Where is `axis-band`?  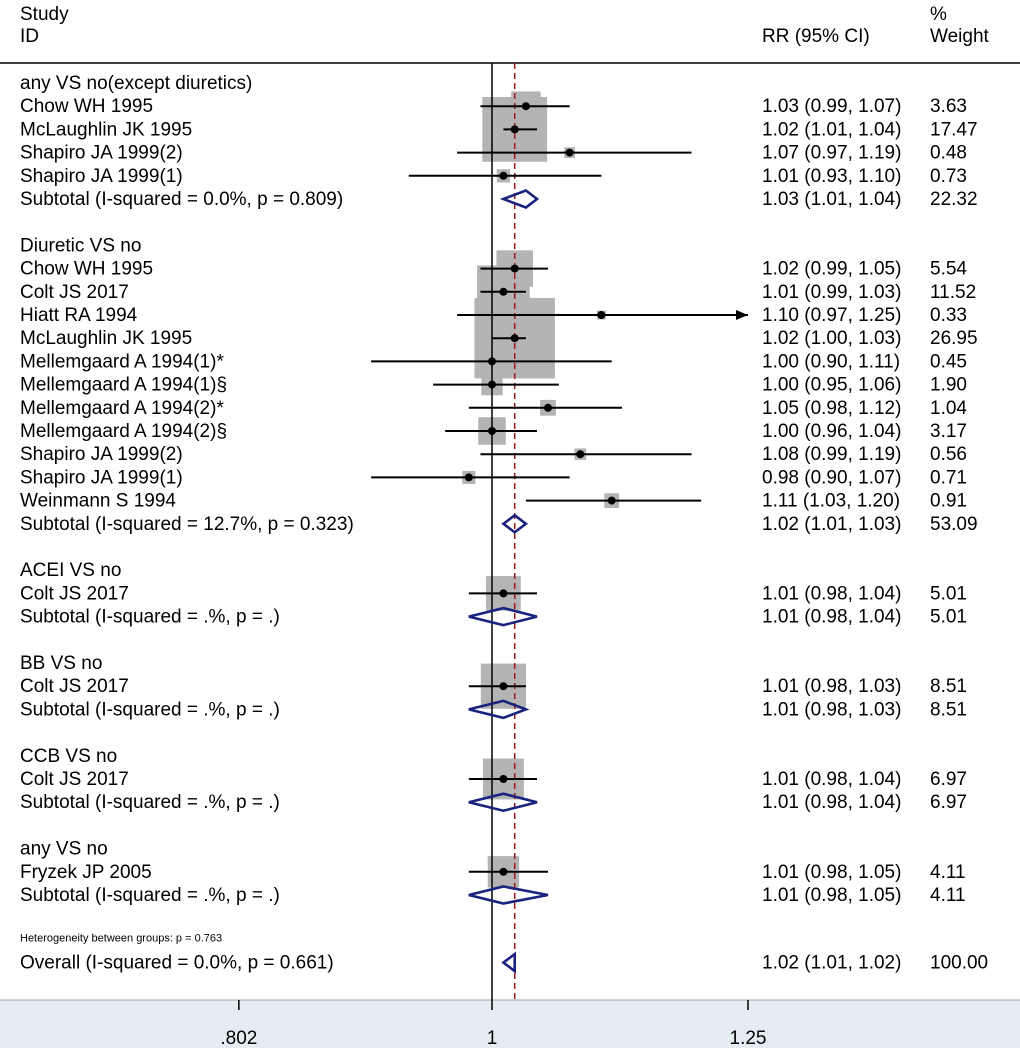 axis-band is located at coordinates (510, 1024).